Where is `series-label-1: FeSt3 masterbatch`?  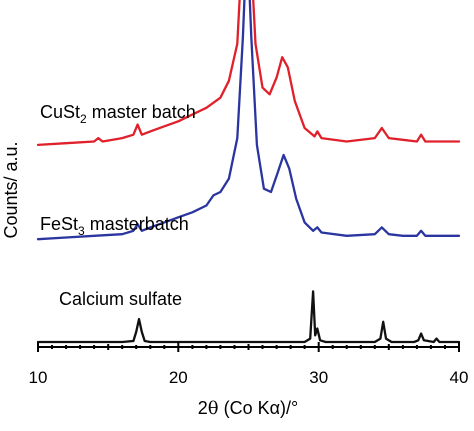
series-label-1: FeSt3 masterbatch is located at coordinates (114, 226).